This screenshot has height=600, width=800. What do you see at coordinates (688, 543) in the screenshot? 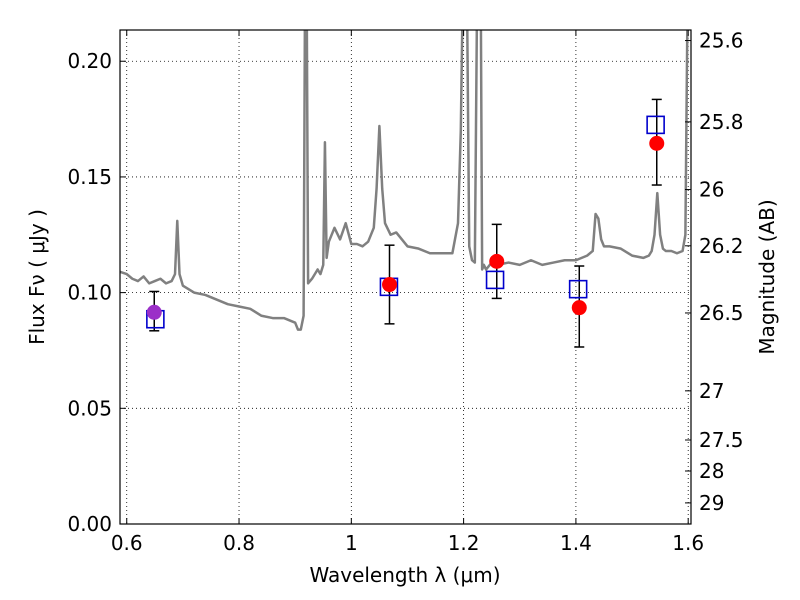
I see `x-tick-label: 1.6` at bounding box center [688, 543].